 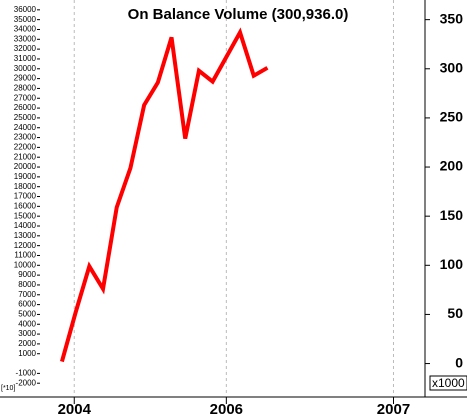 What do you see at coordinates (25, 235) in the screenshot?
I see `y-tick-label: 13000` at bounding box center [25, 235].